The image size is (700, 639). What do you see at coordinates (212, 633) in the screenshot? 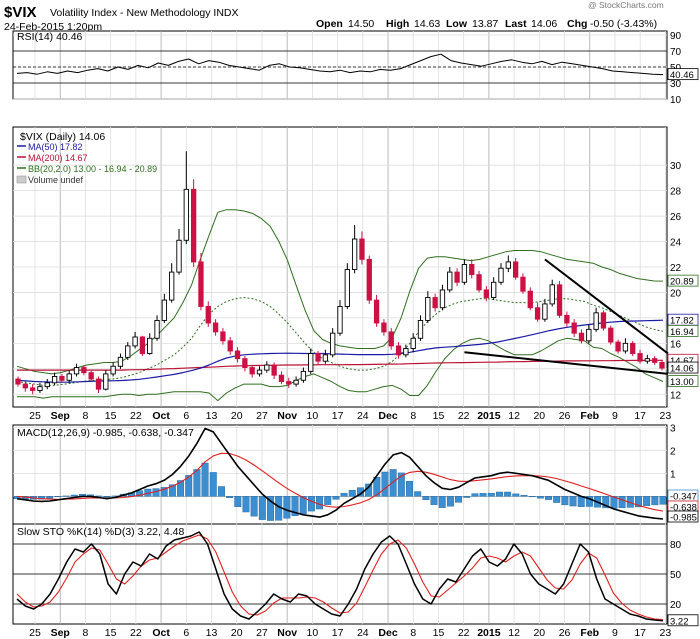
I see `x-tick-label: 13` at bounding box center [212, 633].